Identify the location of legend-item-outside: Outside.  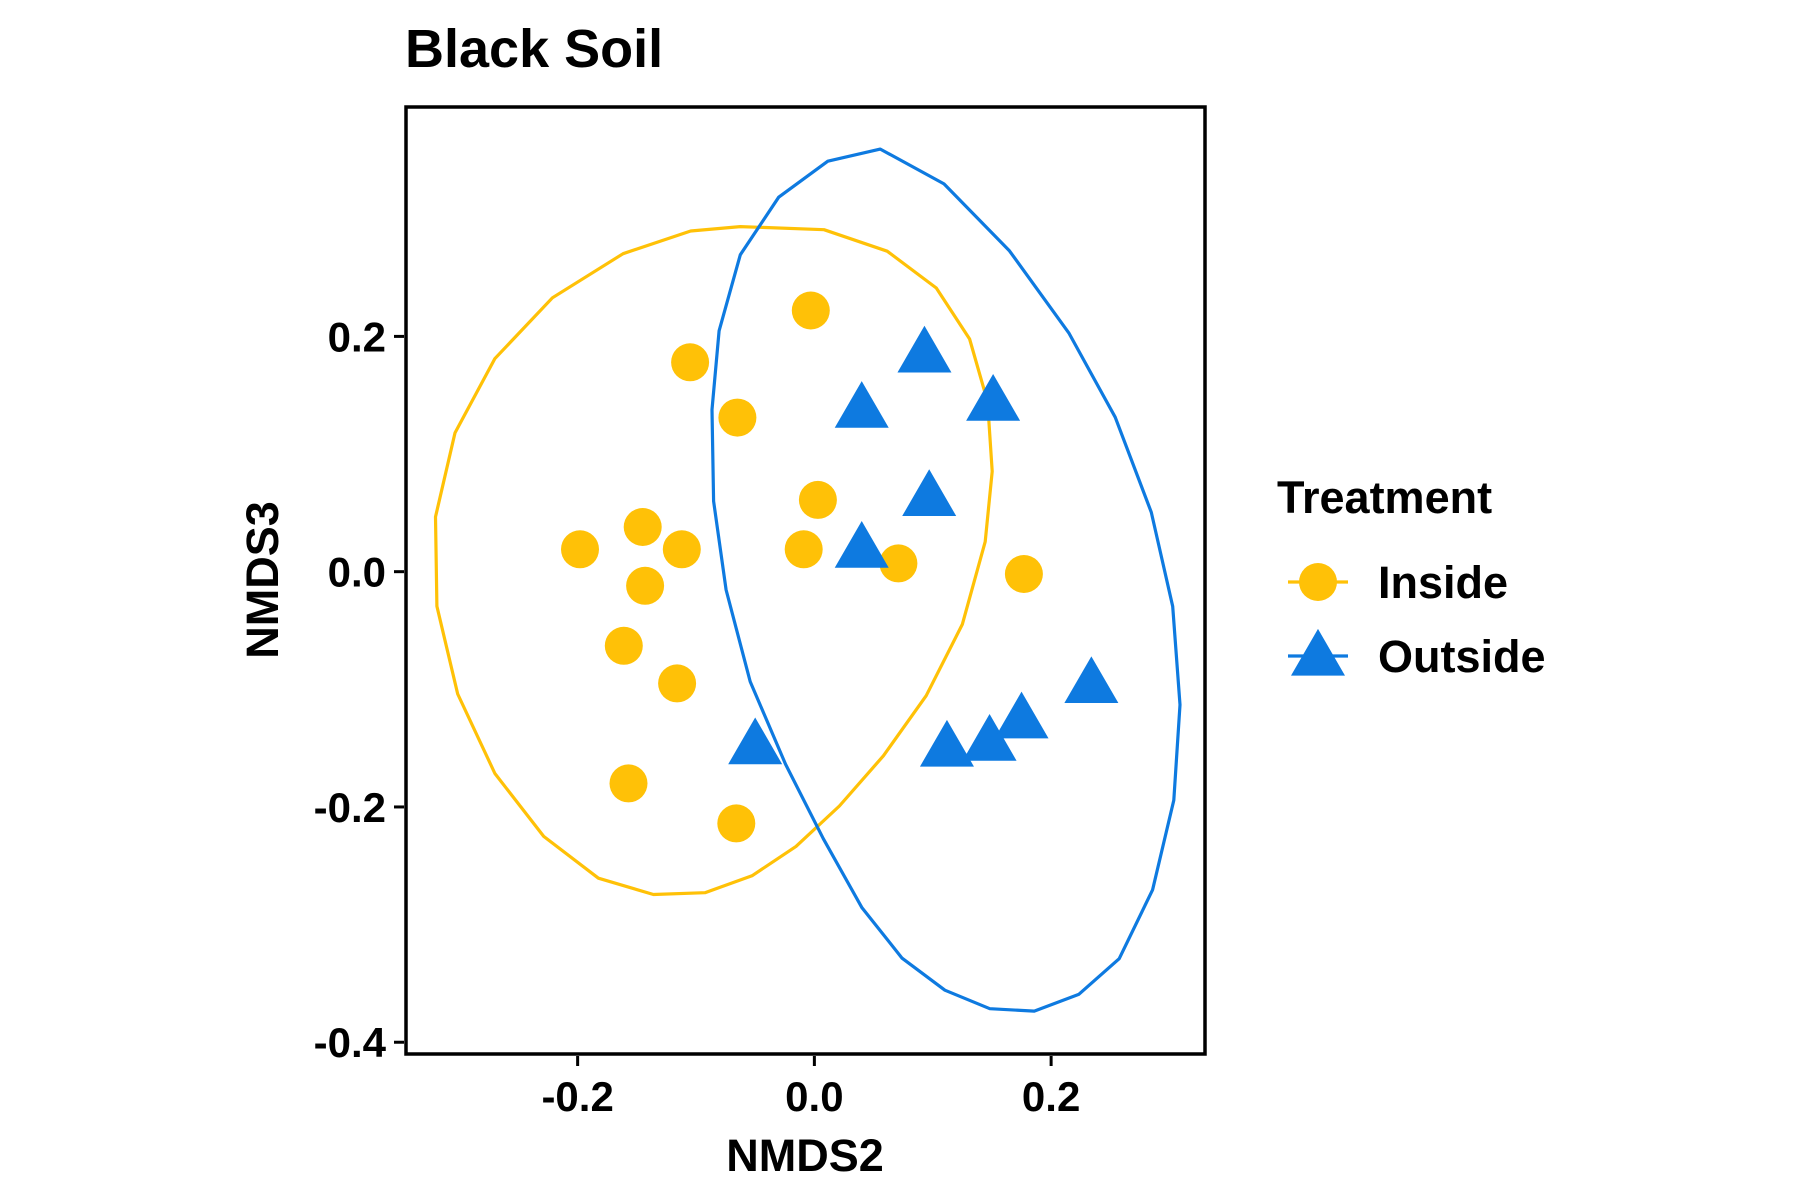
(1417, 655).